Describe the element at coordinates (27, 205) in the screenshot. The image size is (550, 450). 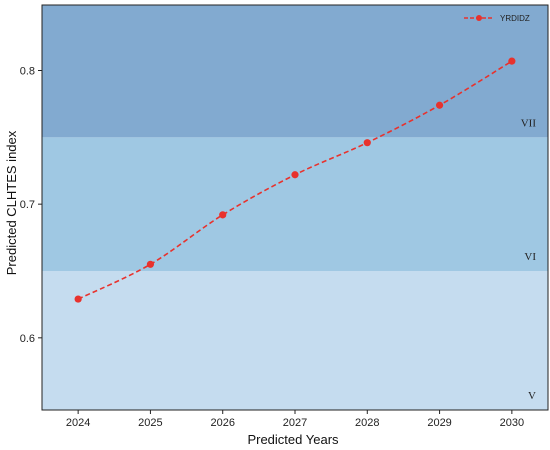
I see `y-tick-label: 0.7` at that location.